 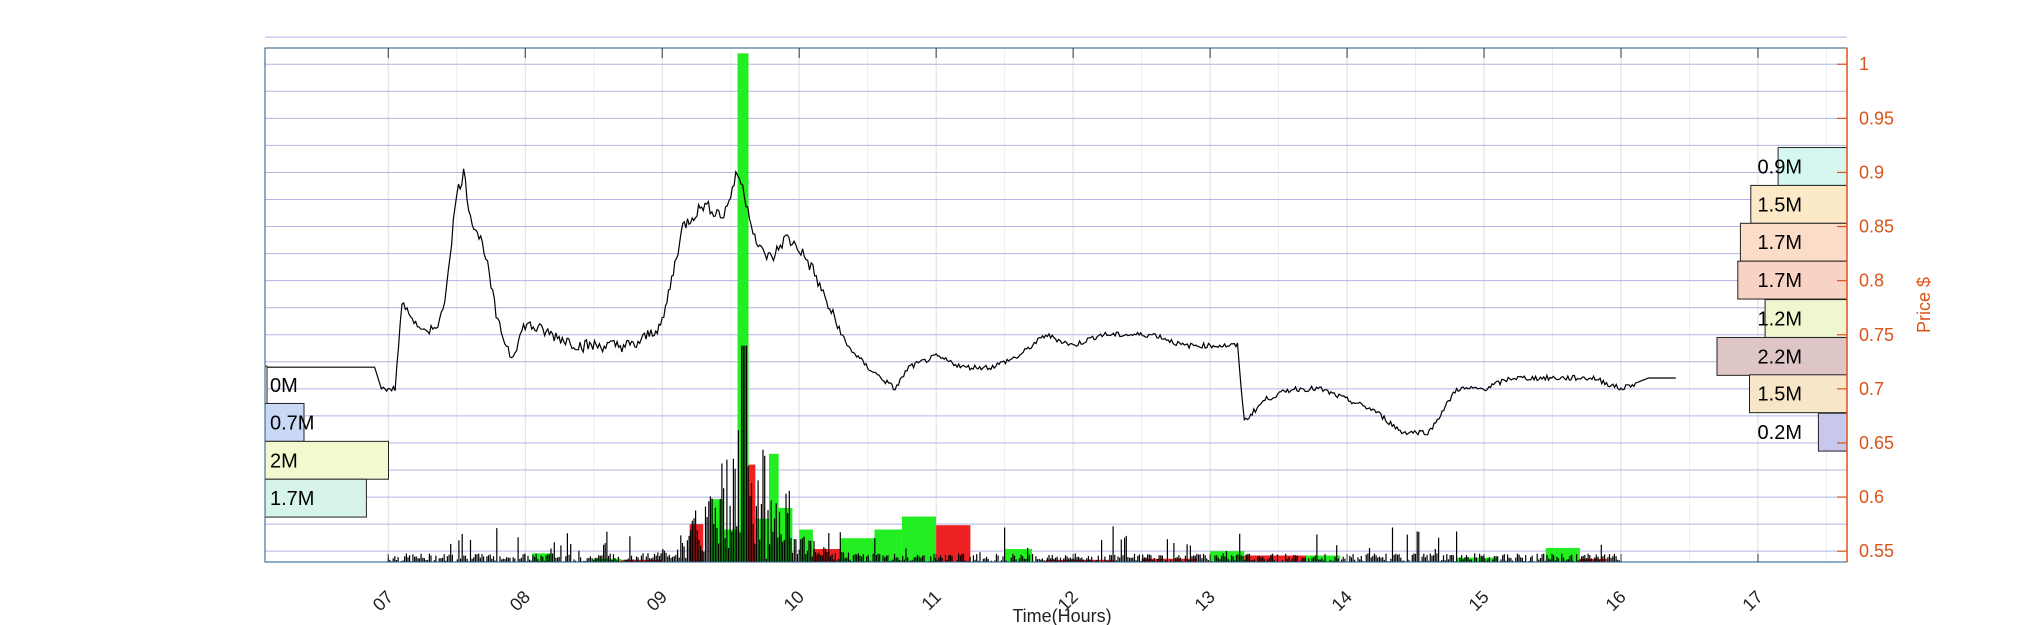 I want to click on x-tick-label: 11, so click(x=931, y=600).